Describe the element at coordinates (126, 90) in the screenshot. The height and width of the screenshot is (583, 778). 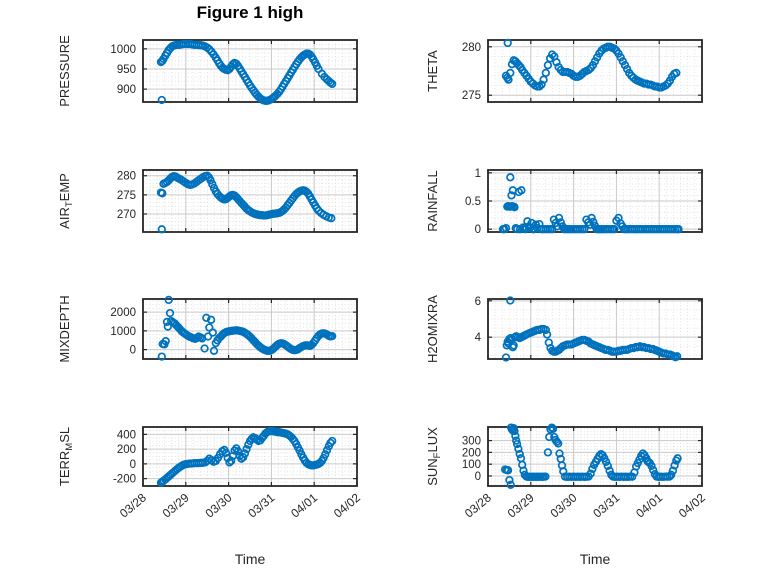
I see `svg-text: 900` at that location.